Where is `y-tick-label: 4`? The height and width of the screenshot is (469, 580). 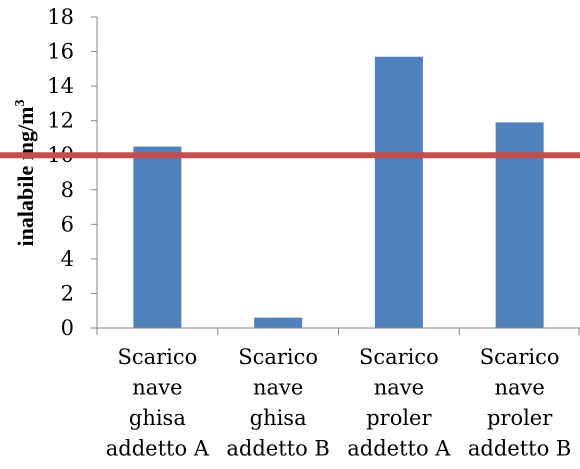
y-tick-label: 4 is located at coordinates (67, 259).